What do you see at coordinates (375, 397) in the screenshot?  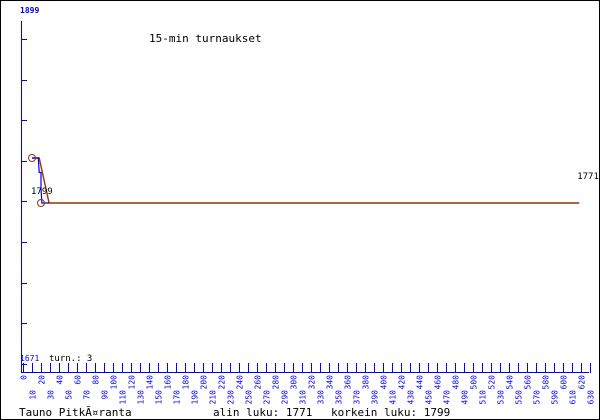 I see `x-tick-label: 390` at bounding box center [375, 397].